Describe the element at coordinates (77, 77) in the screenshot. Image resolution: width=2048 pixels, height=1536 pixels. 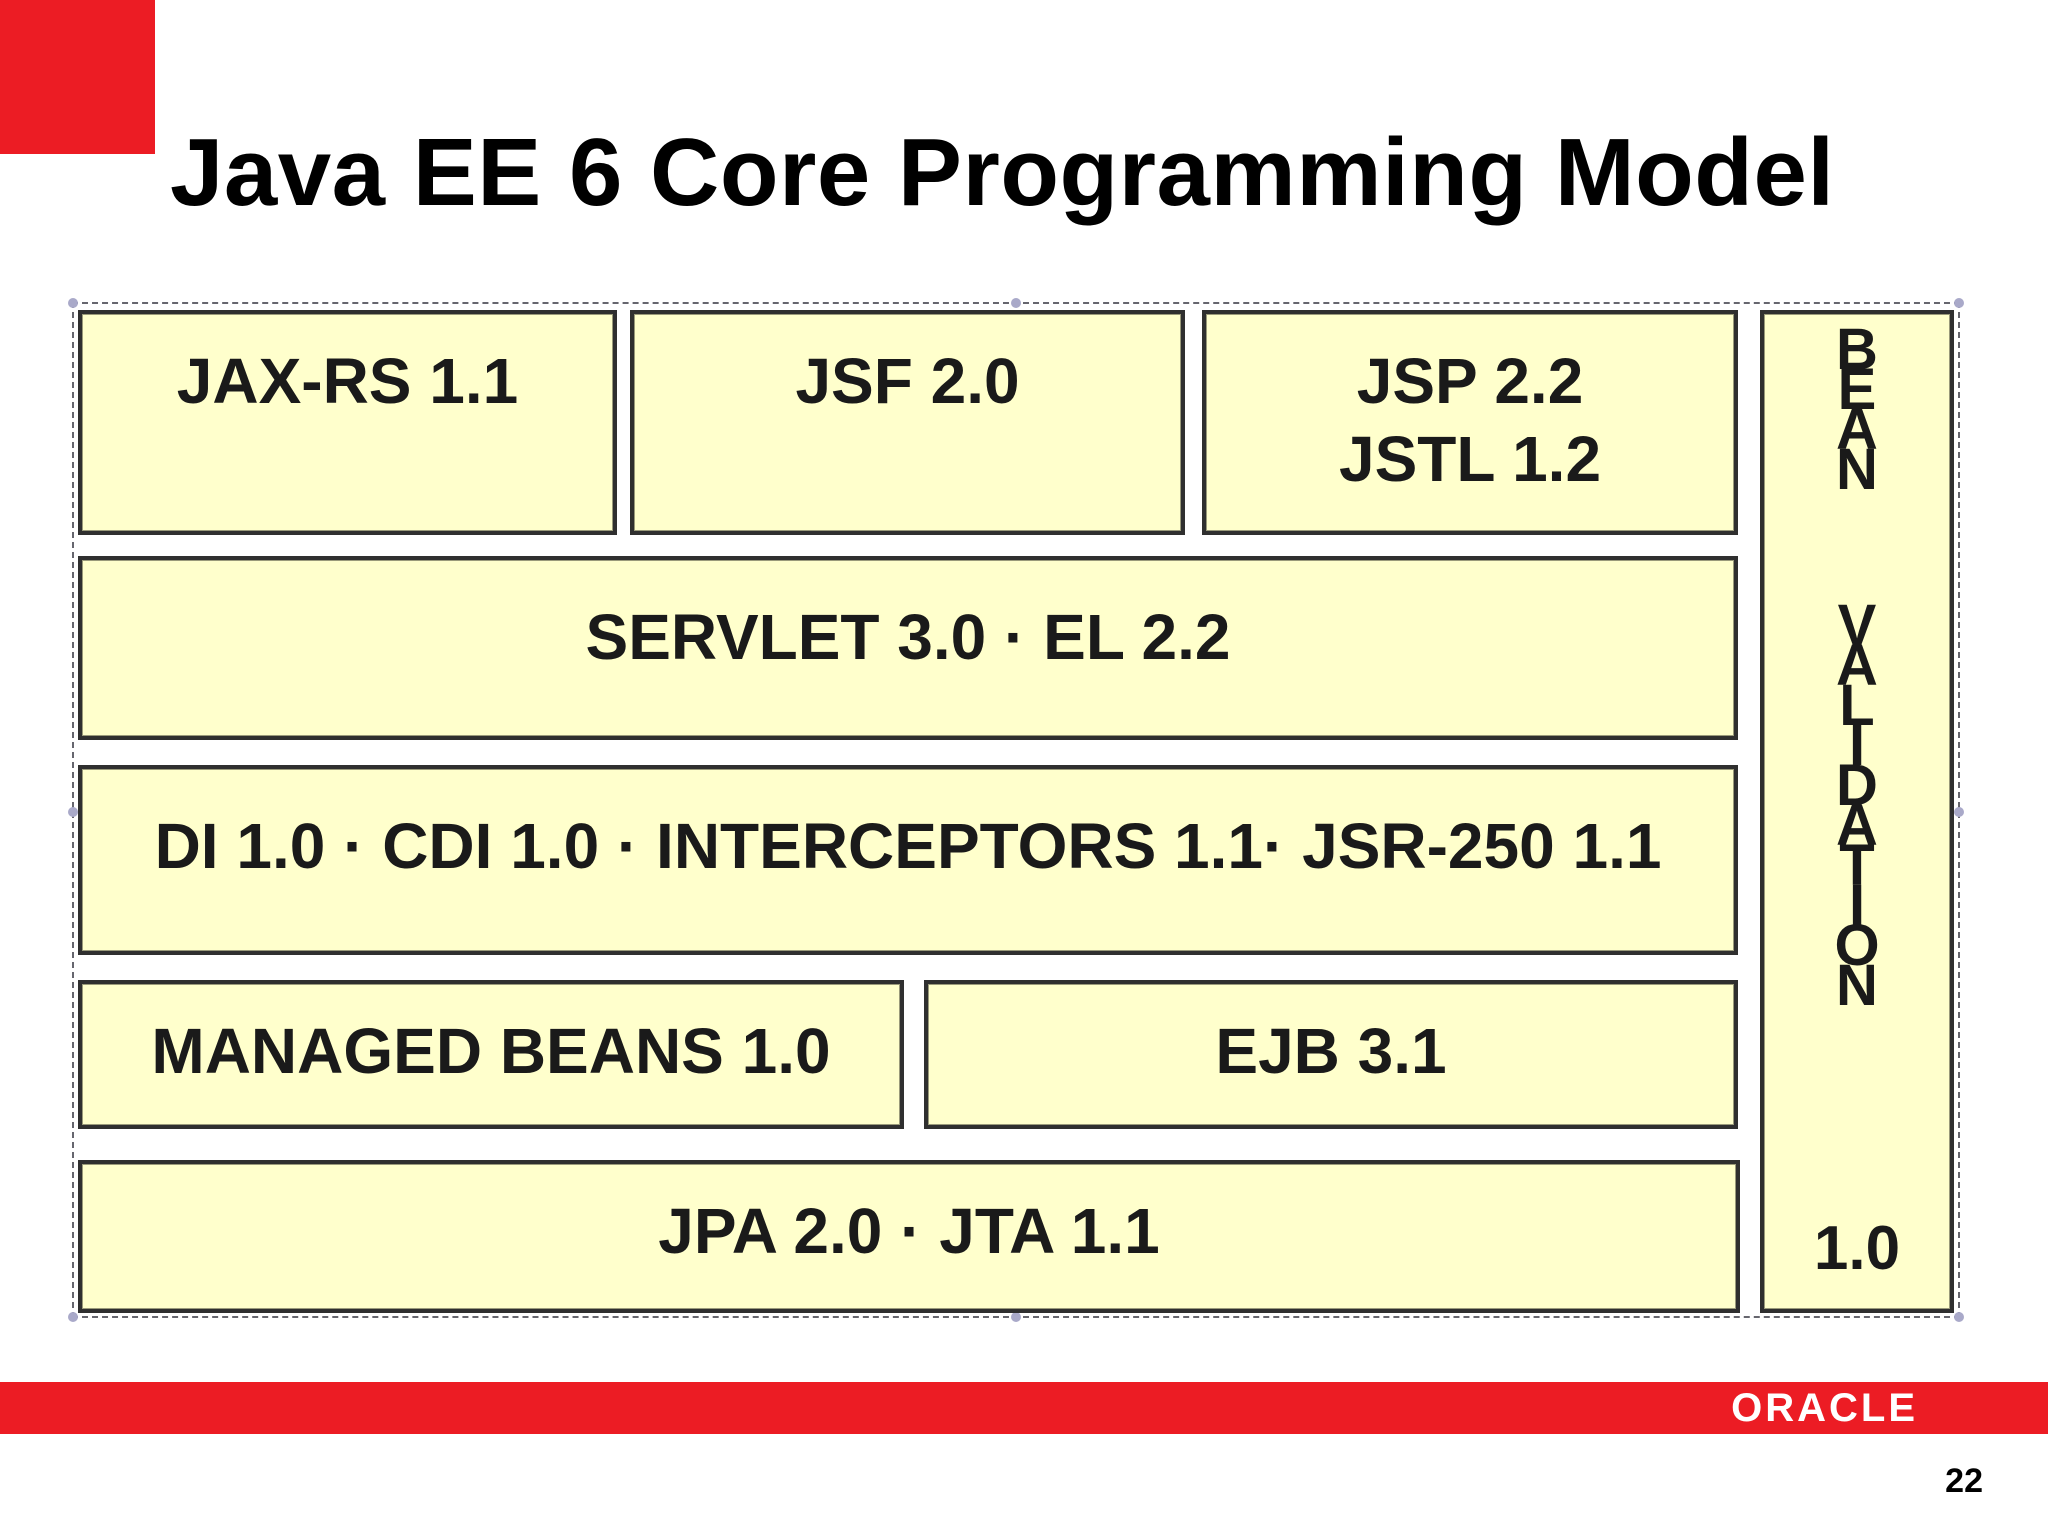
I see `corner-accent-block` at that location.